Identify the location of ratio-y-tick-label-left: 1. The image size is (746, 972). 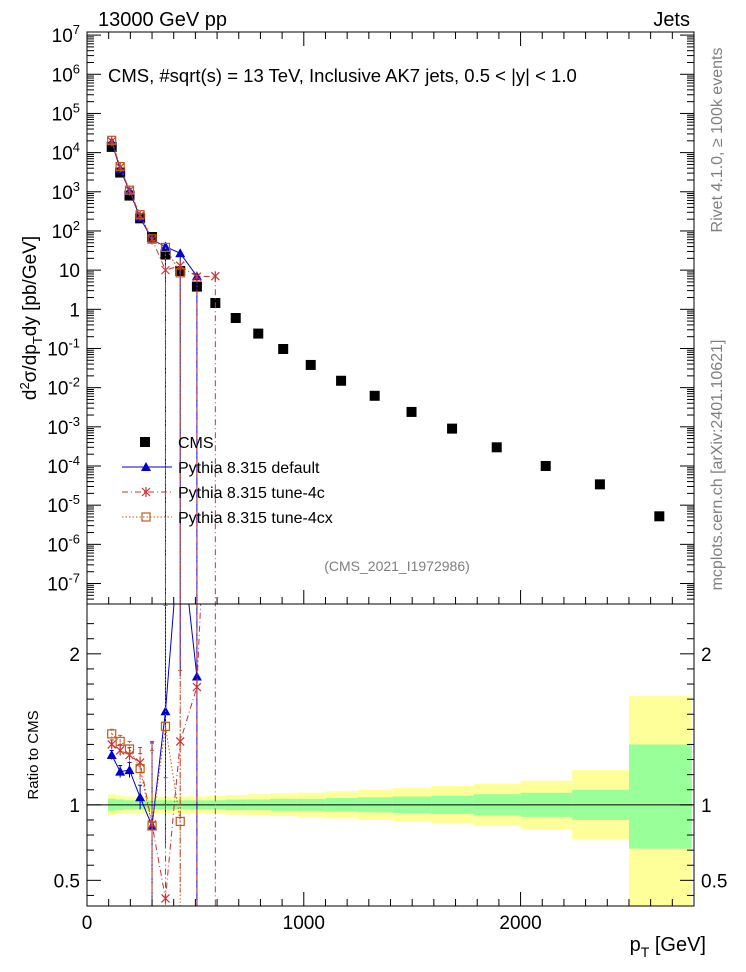
(74, 806).